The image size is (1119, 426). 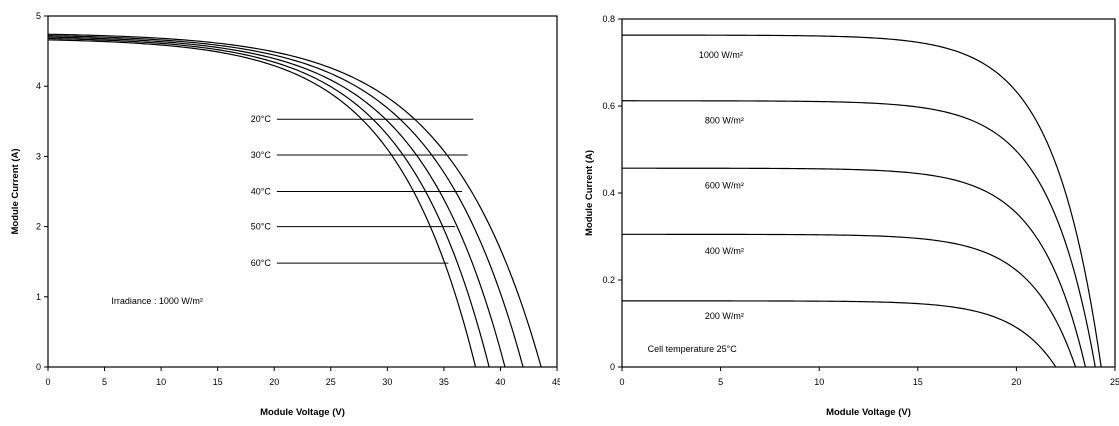 I want to click on x-tick-label: 40, so click(x=500, y=382).